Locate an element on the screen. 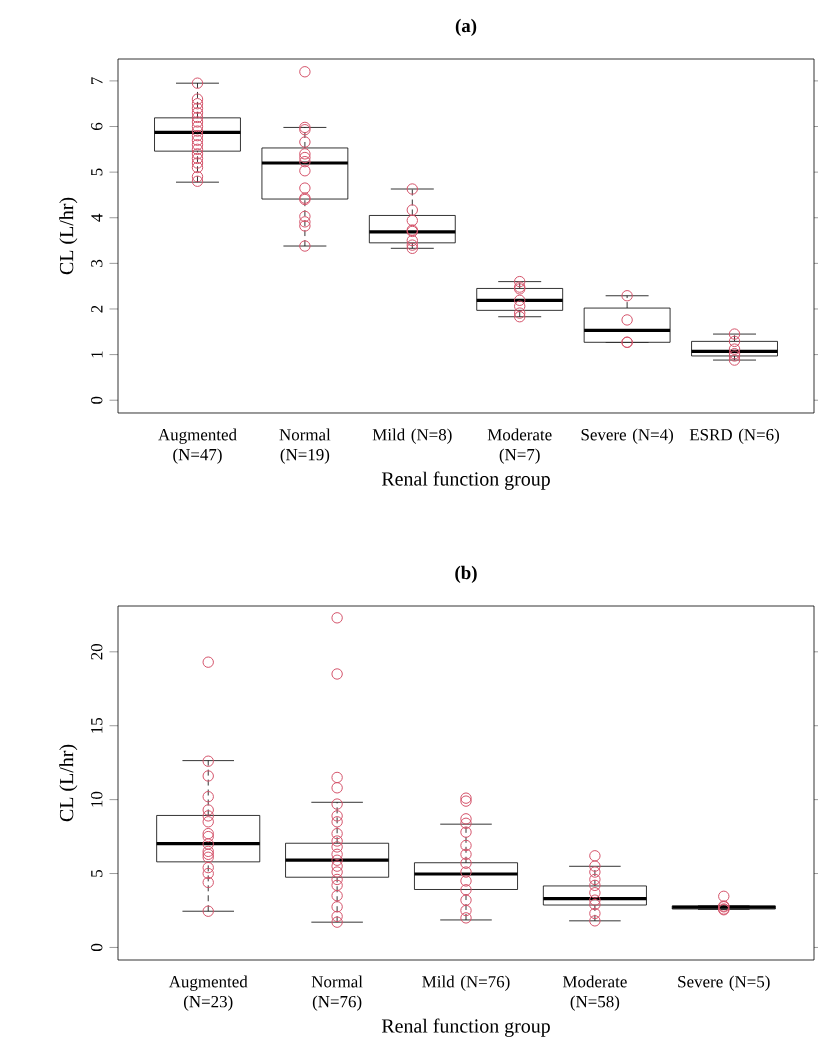 This screenshot has height=1057, width=818. chart-title: (b) is located at coordinates (466, 574).